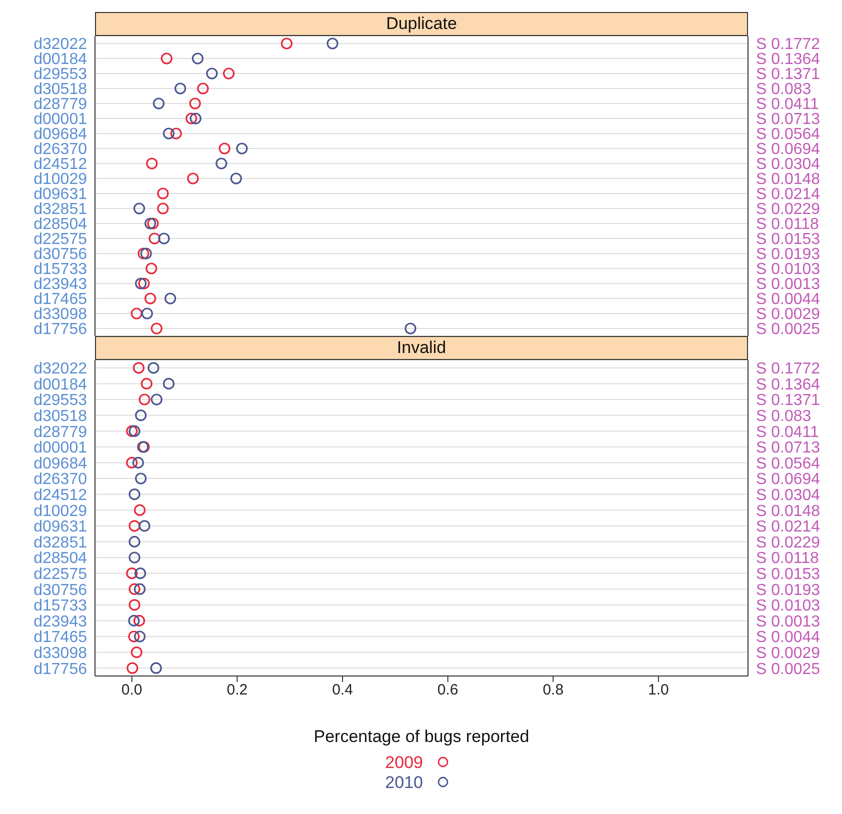 This screenshot has width=842, height=814. I want to click on y2-tick-label: S 0.0564, so click(788, 135).